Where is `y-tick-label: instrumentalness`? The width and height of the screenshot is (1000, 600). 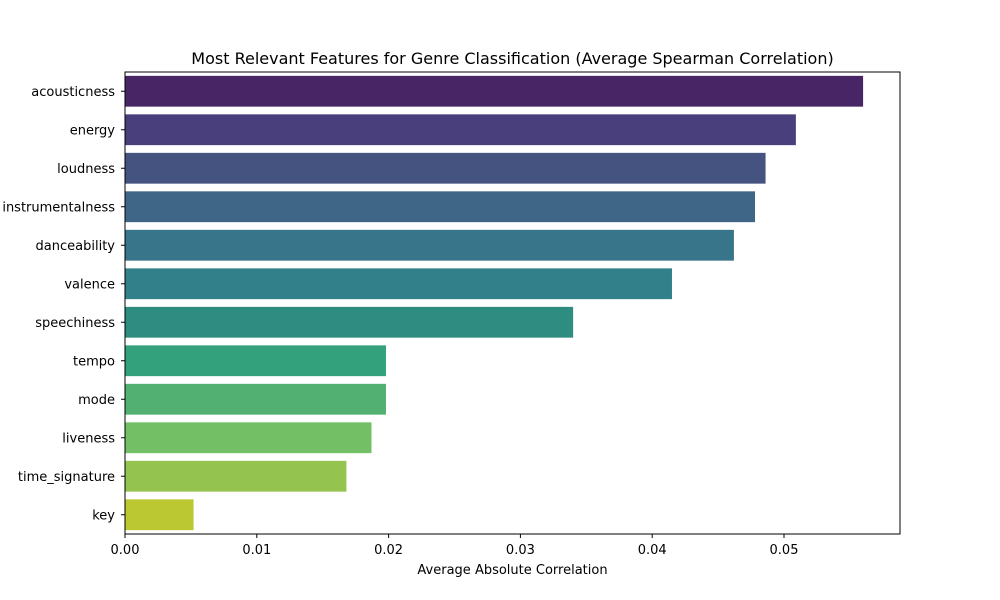
y-tick-label: instrumentalness is located at coordinates (58, 207).